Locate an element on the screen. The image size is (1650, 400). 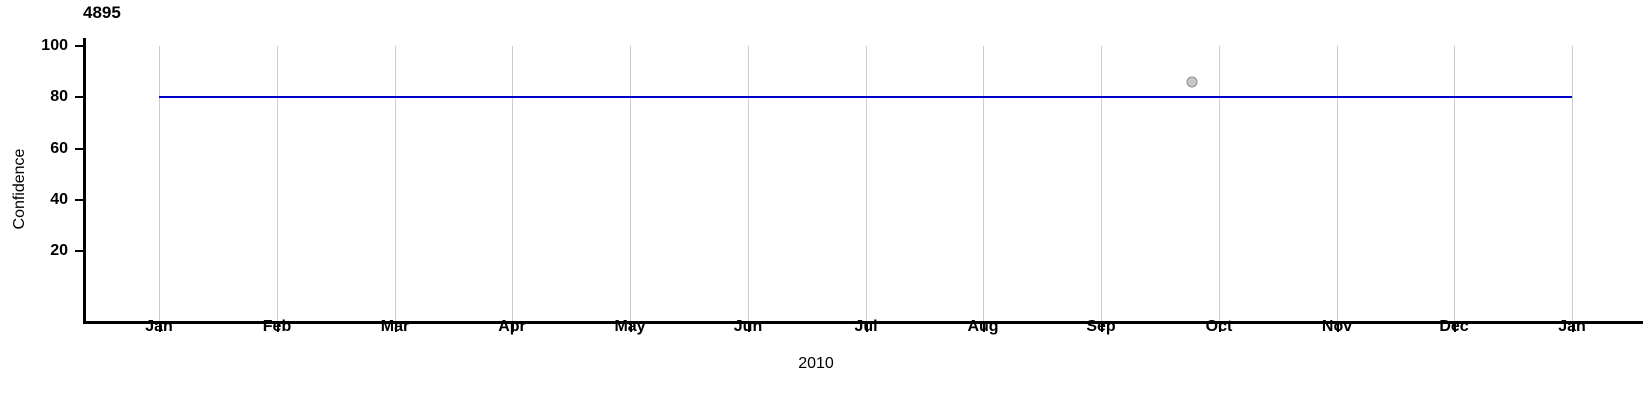
y-tick-label: 40 is located at coordinates (59, 199).